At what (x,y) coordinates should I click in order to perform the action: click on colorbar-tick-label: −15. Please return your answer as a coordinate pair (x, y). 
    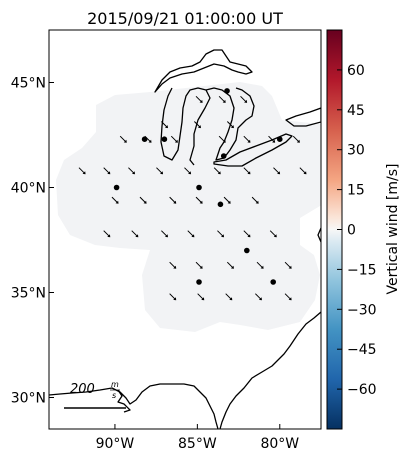
    Looking at the image, I should click on (362, 270).